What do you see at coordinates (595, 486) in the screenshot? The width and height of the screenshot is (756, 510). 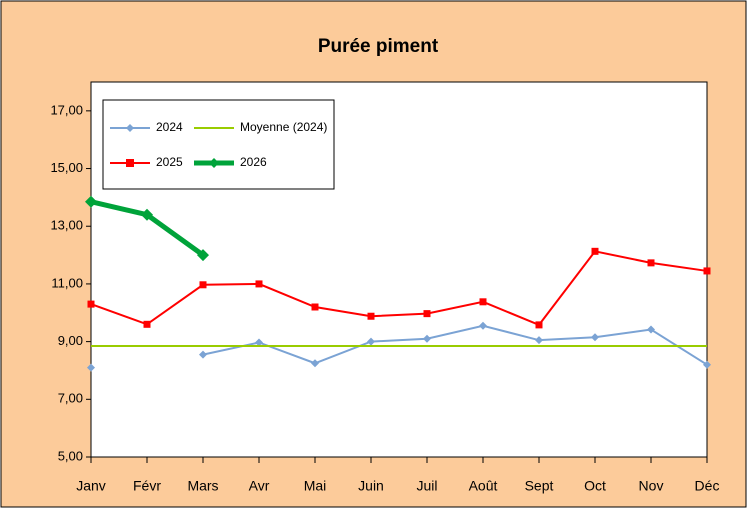 I see `x-tick-label: Oct` at bounding box center [595, 486].